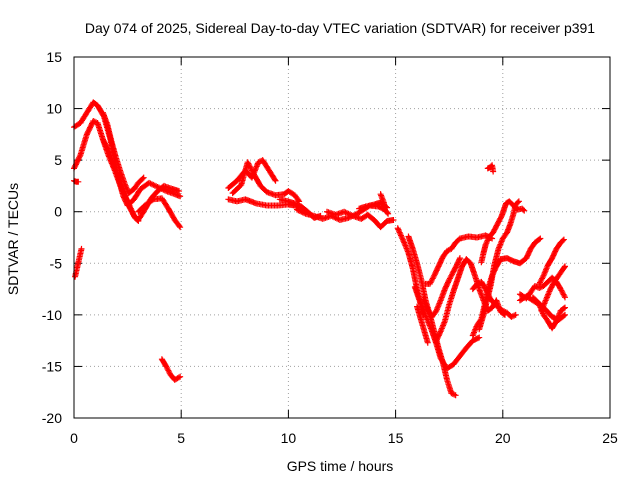 The image size is (640, 480). What do you see at coordinates (56, 263) in the screenshot?
I see `y-tick-label: -5` at bounding box center [56, 263].